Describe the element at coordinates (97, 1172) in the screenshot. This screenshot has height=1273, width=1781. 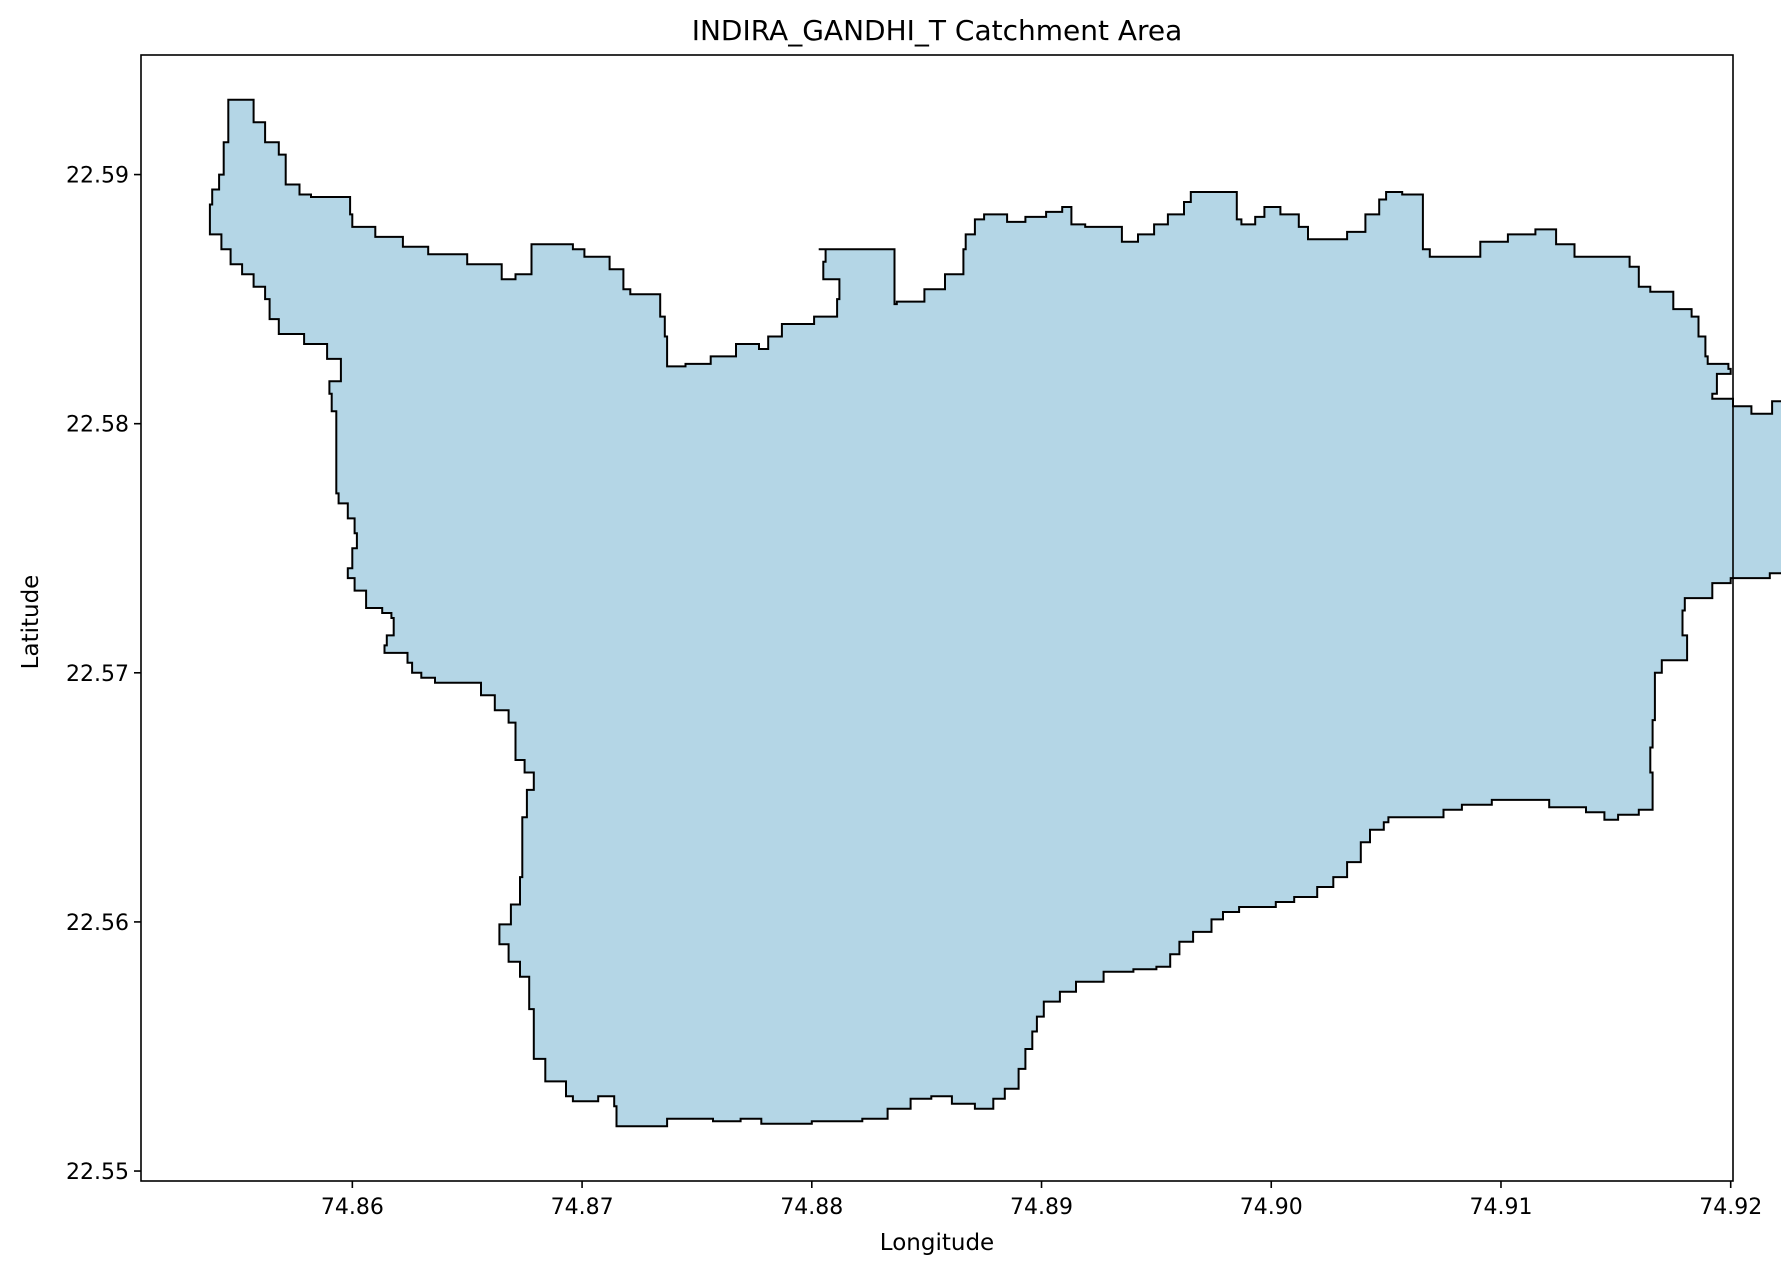
I see `y-tick-label: 22.55` at that location.